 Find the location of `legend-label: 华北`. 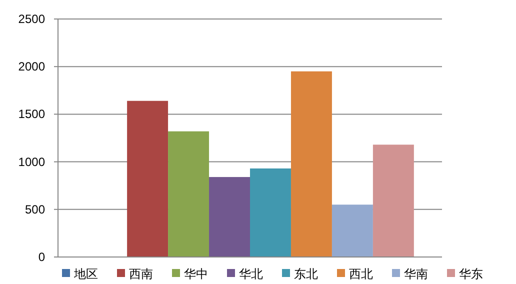

legend-label: 华北 is located at coordinates (251, 274).